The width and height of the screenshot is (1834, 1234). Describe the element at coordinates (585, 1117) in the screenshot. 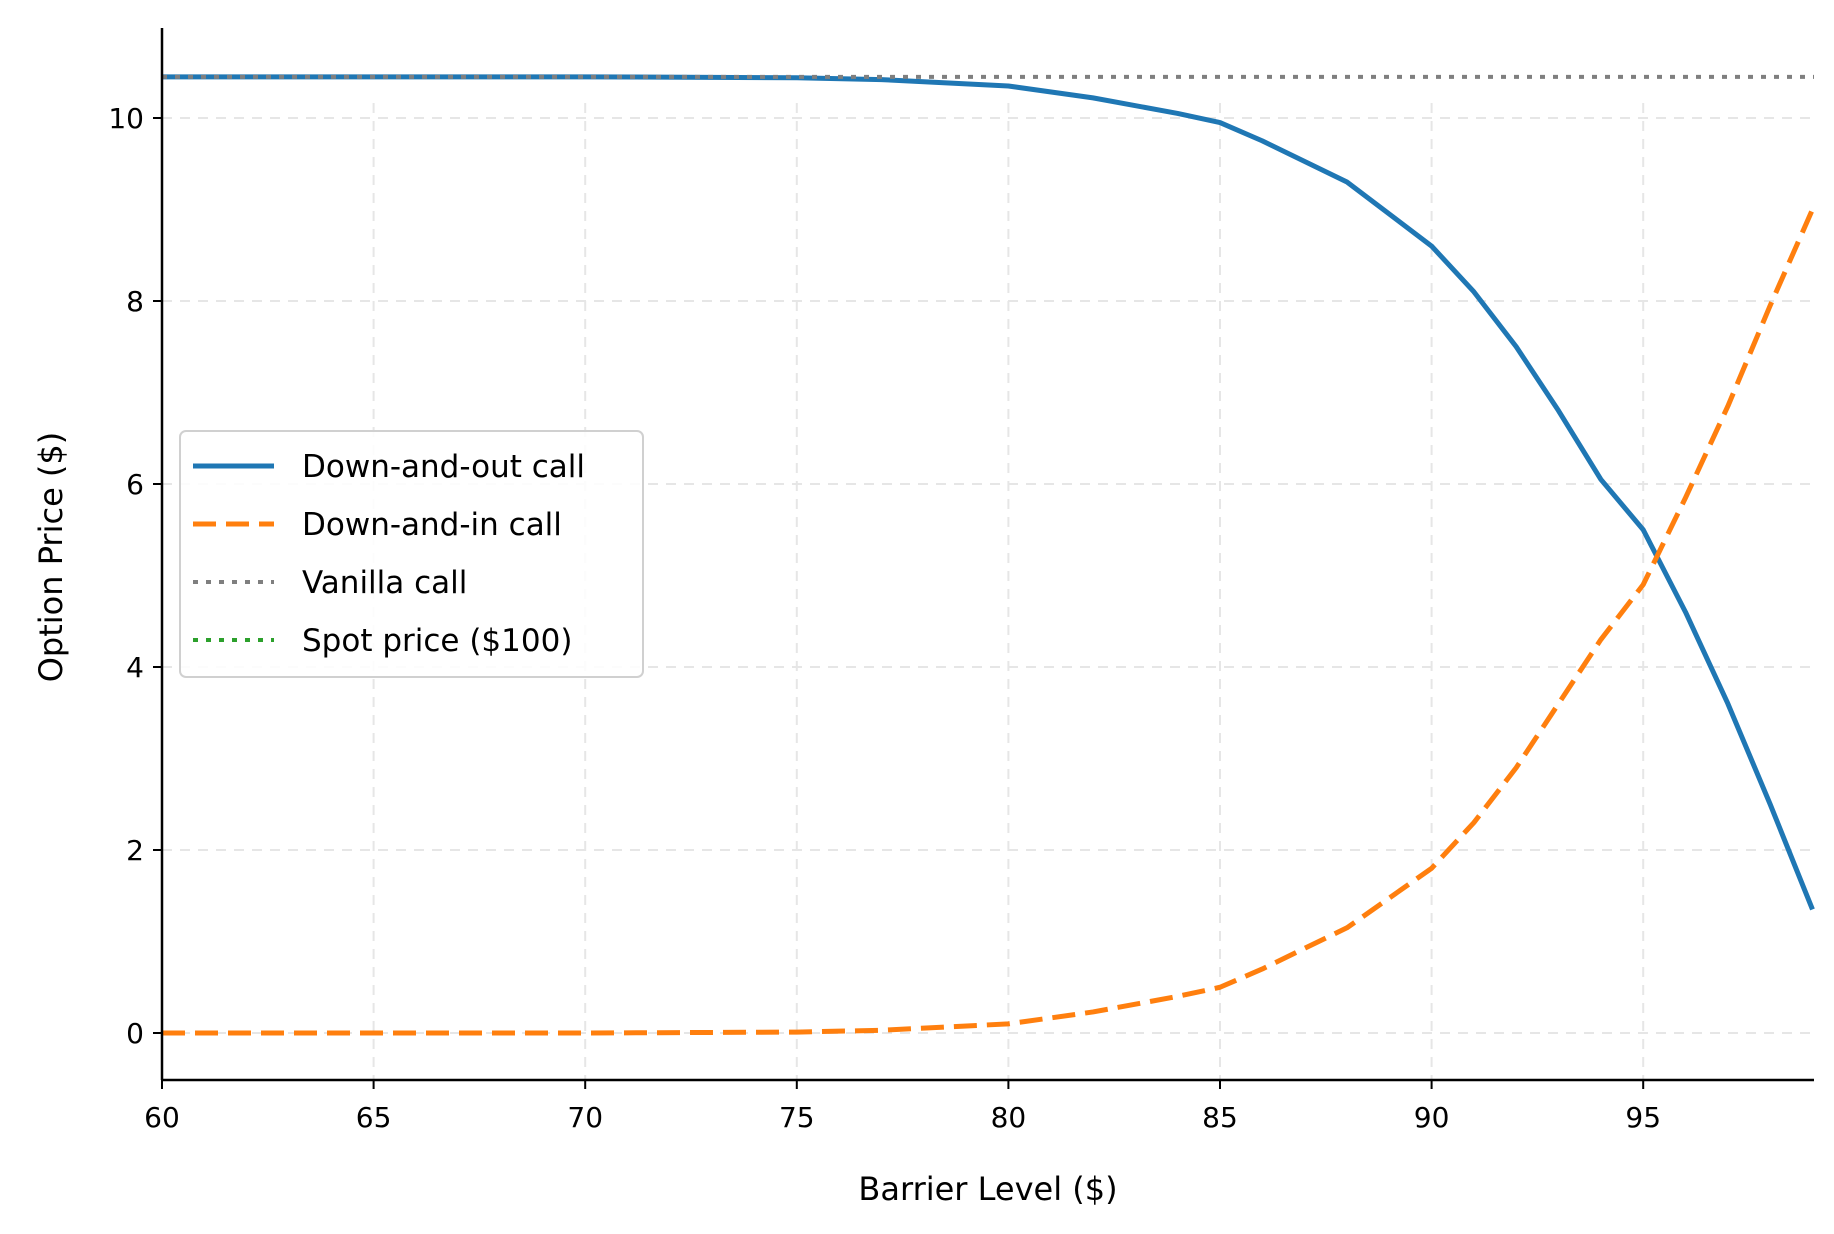

I see `x-tick-label: 70` at that location.